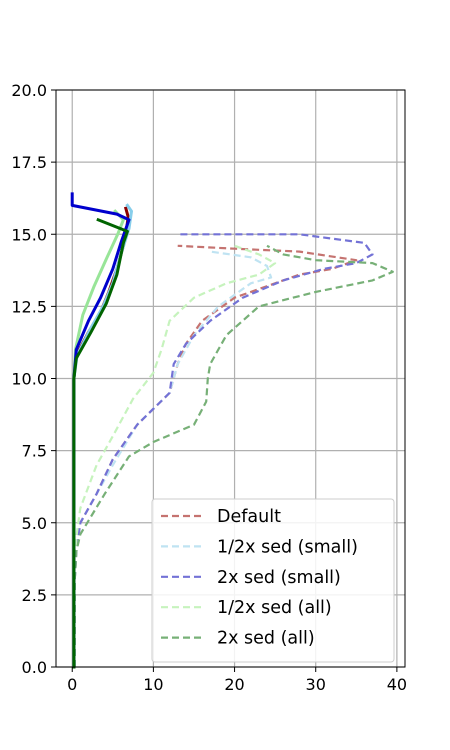  I want to click on legend-label: 1/2x sed (all), so click(274, 608).